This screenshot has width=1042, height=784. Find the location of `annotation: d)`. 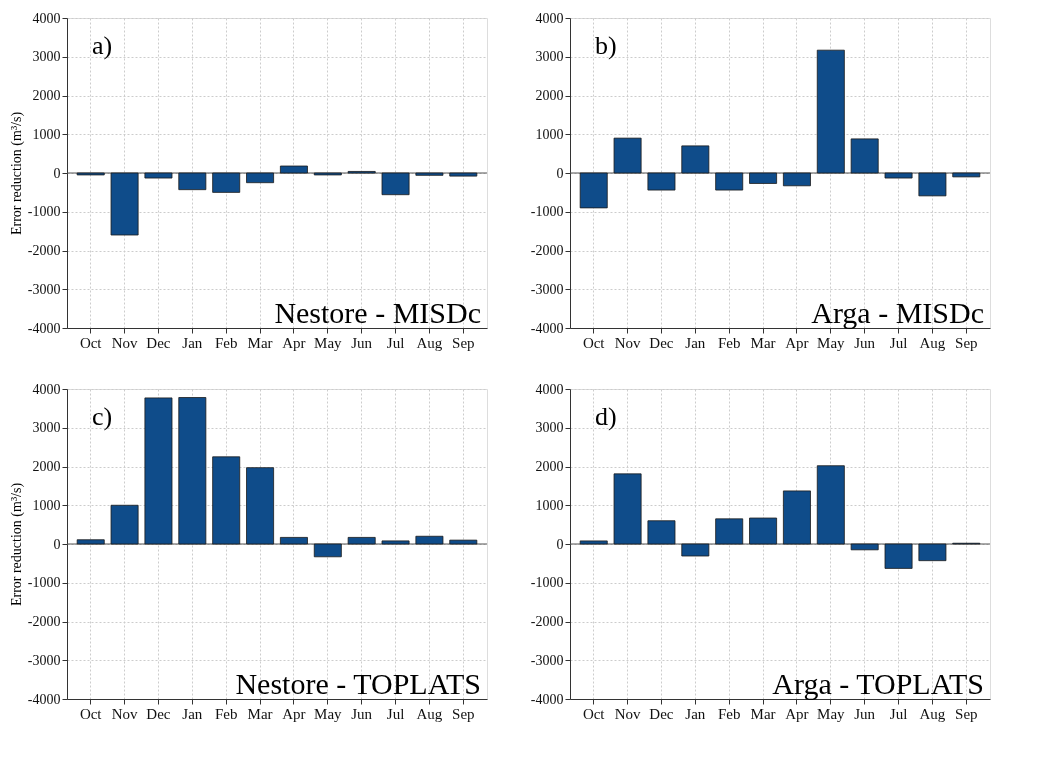

annotation: d) is located at coordinates (606, 416).